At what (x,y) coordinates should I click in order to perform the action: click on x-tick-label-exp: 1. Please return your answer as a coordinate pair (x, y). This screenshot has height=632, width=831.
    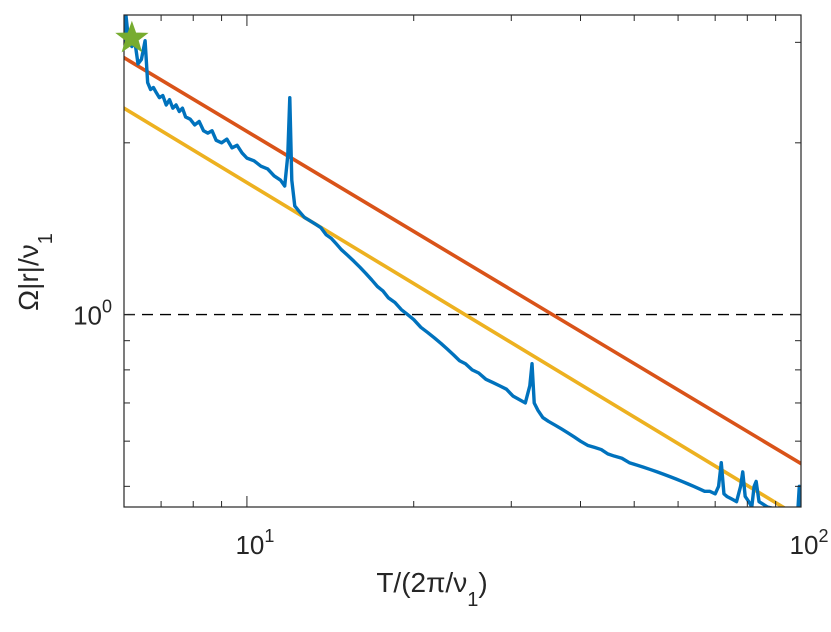
    Looking at the image, I should click on (269, 536).